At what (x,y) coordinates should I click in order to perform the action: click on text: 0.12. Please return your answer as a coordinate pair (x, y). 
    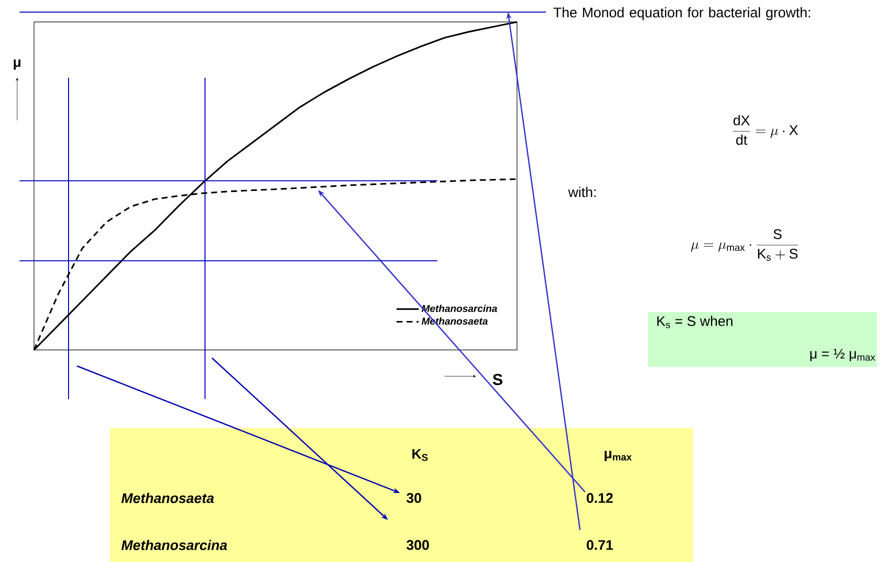
    Looking at the image, I should click on (599, 498).